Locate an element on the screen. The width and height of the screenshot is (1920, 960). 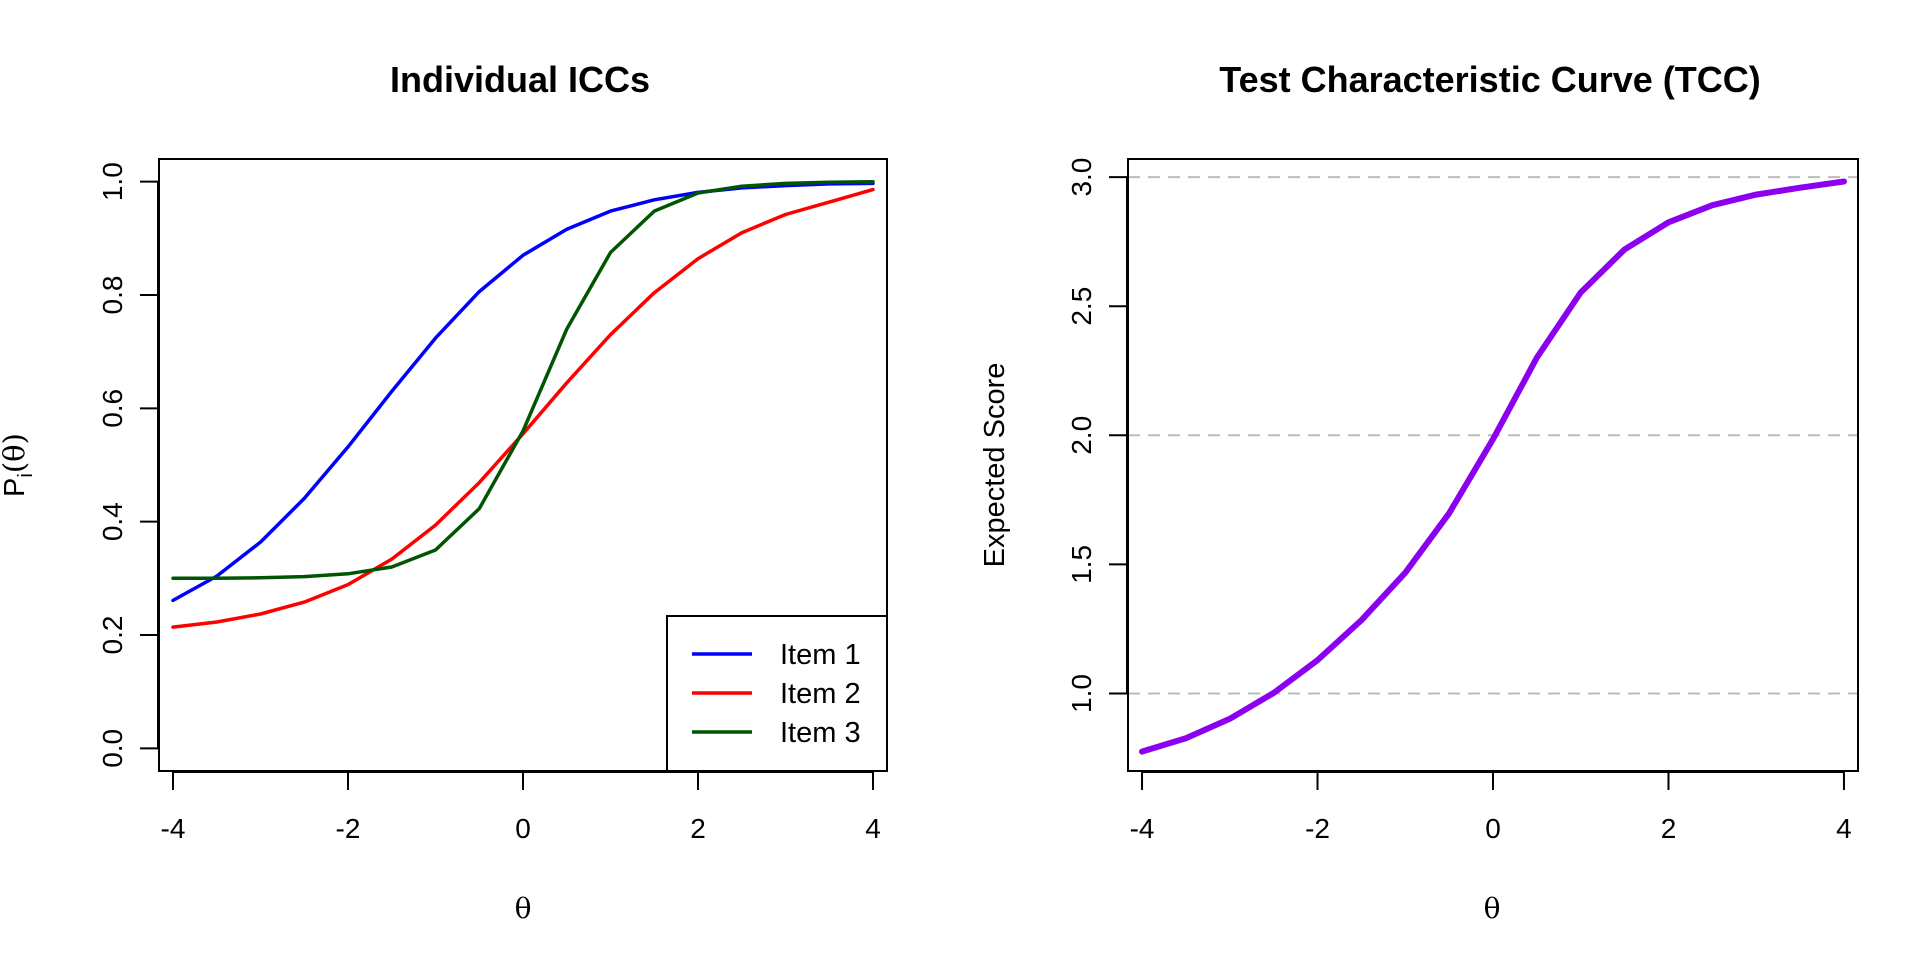
icc-x-tick-label-1: -2 is located at coordinates (348, 828).